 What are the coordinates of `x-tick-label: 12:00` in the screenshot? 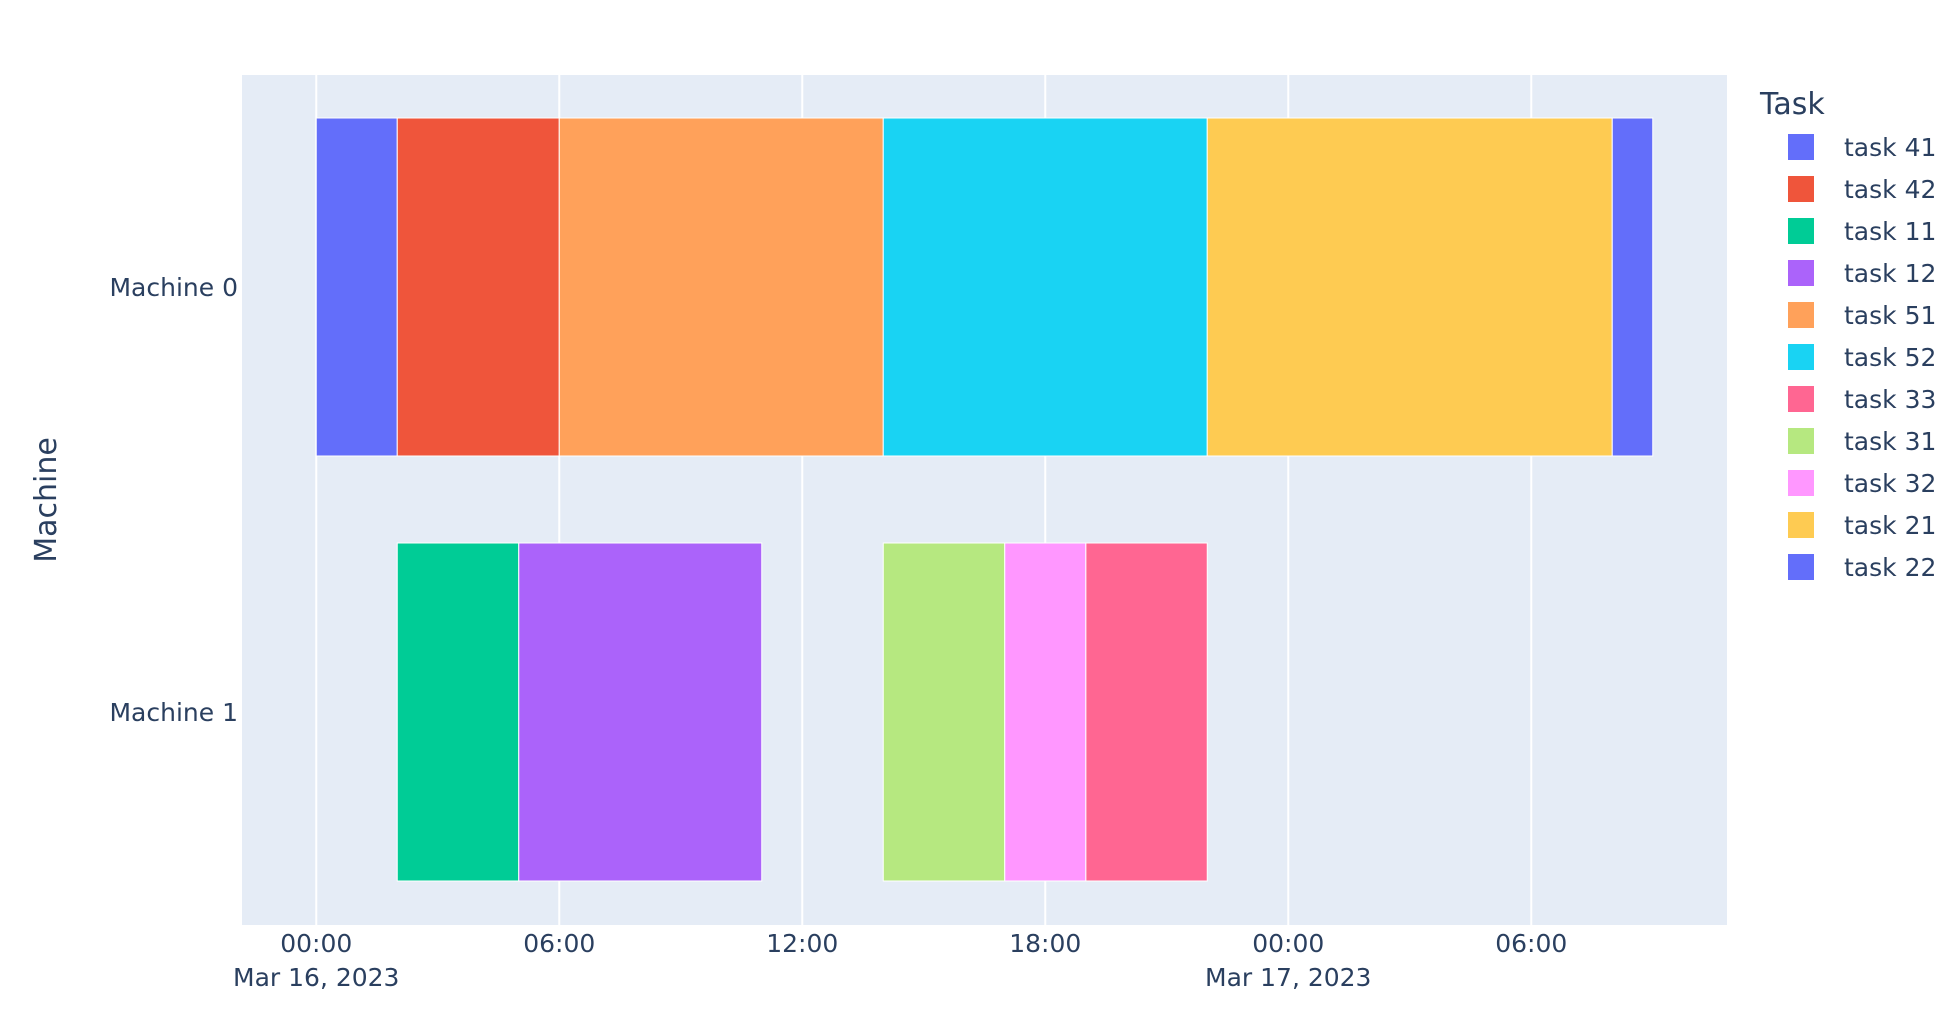 It's located at (802, 943).